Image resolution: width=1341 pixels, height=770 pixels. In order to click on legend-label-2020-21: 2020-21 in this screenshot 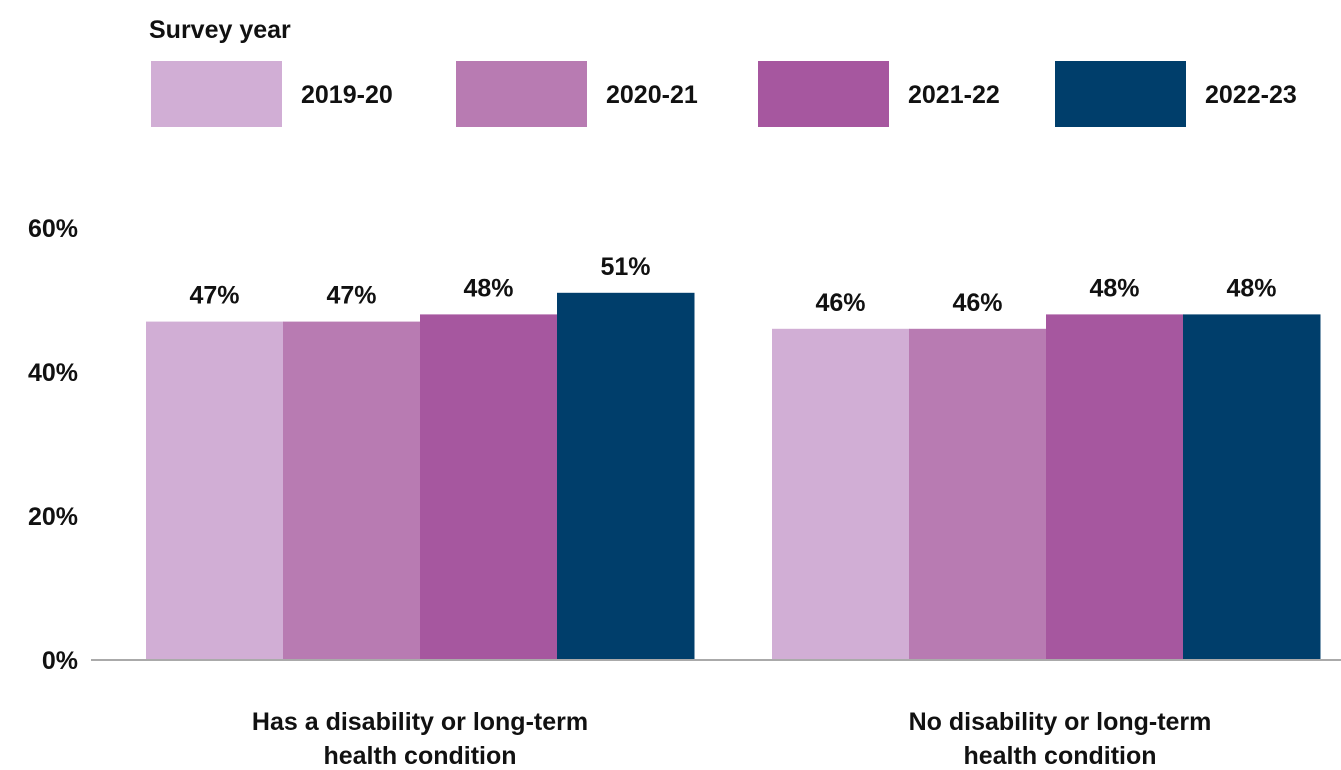, I will do `click(652, 95)`.